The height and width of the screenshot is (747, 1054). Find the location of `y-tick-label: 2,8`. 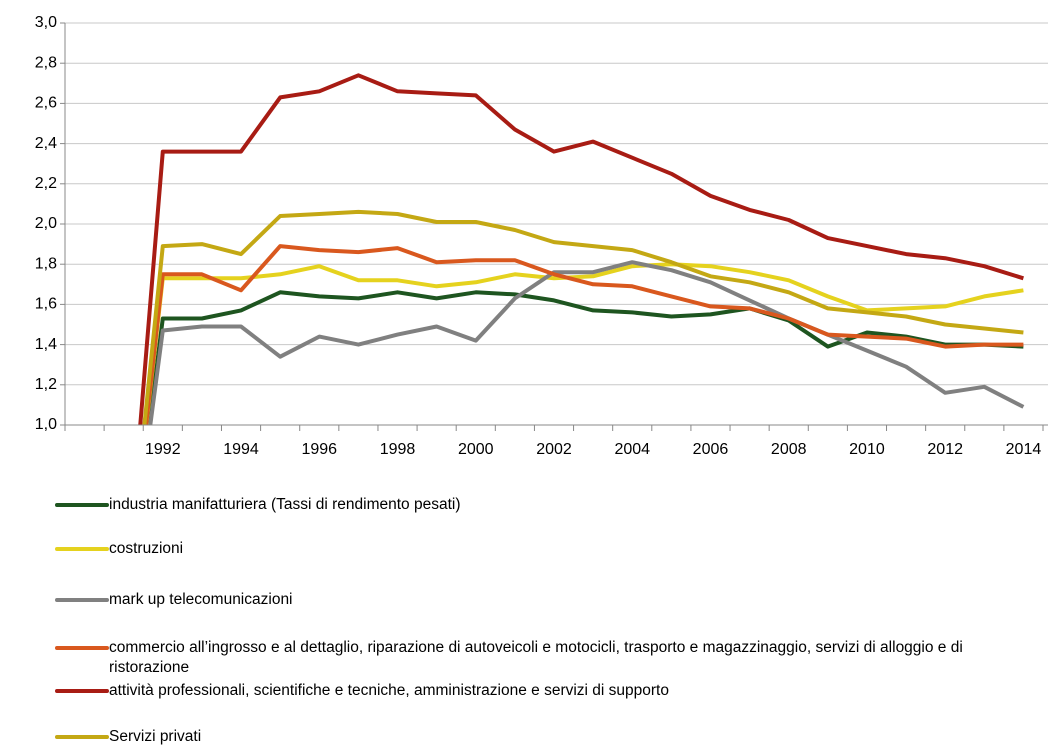

y-tick-label: 2,8 is located at coordinates (46, 62).